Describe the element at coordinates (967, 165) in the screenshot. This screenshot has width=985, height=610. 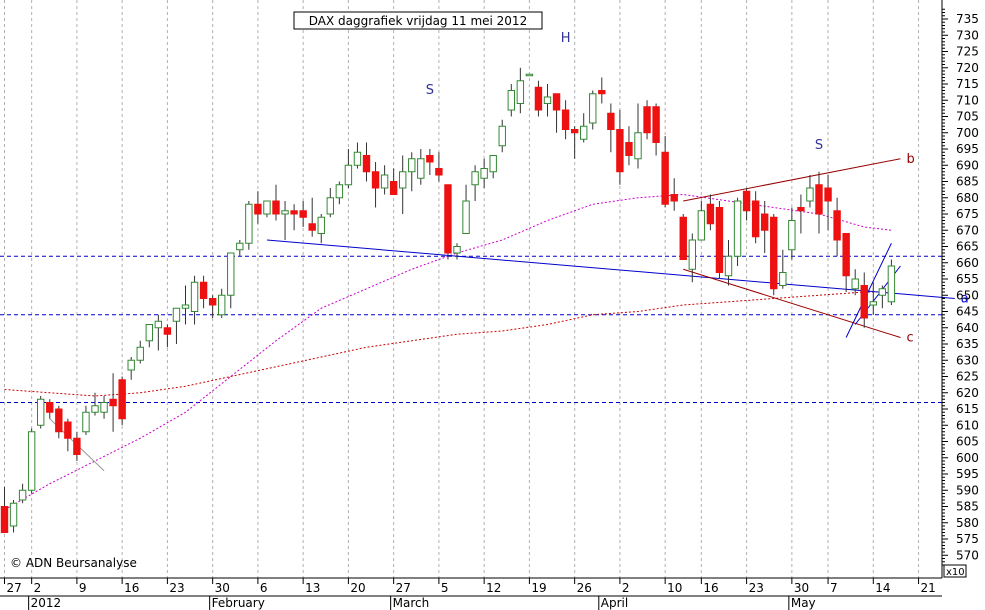
I see `y-tick-label-24: 690` at that location.